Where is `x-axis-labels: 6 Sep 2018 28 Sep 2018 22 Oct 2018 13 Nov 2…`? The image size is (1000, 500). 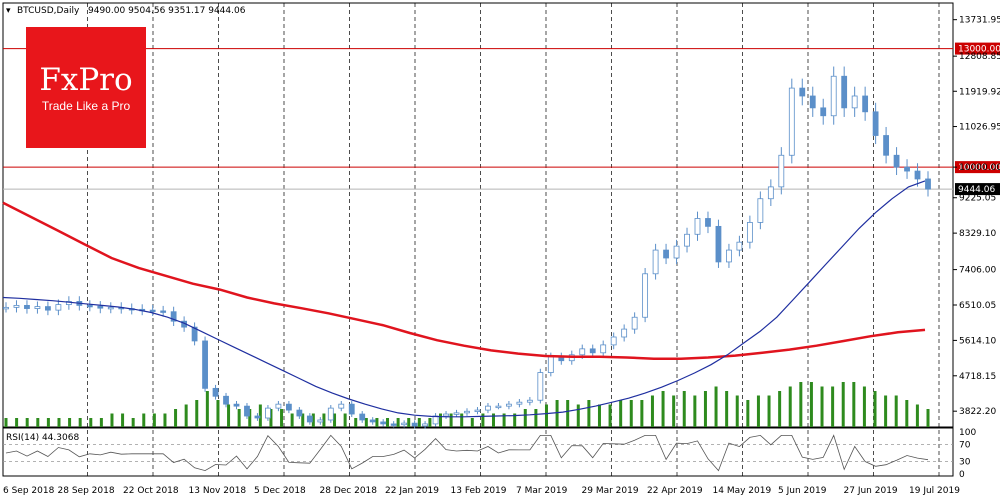 x-axis-labels: 6 Sep 2018 28 Sep 2018 22 Oct 2018 13 Nov 2… is located at coordinates (481, 491).